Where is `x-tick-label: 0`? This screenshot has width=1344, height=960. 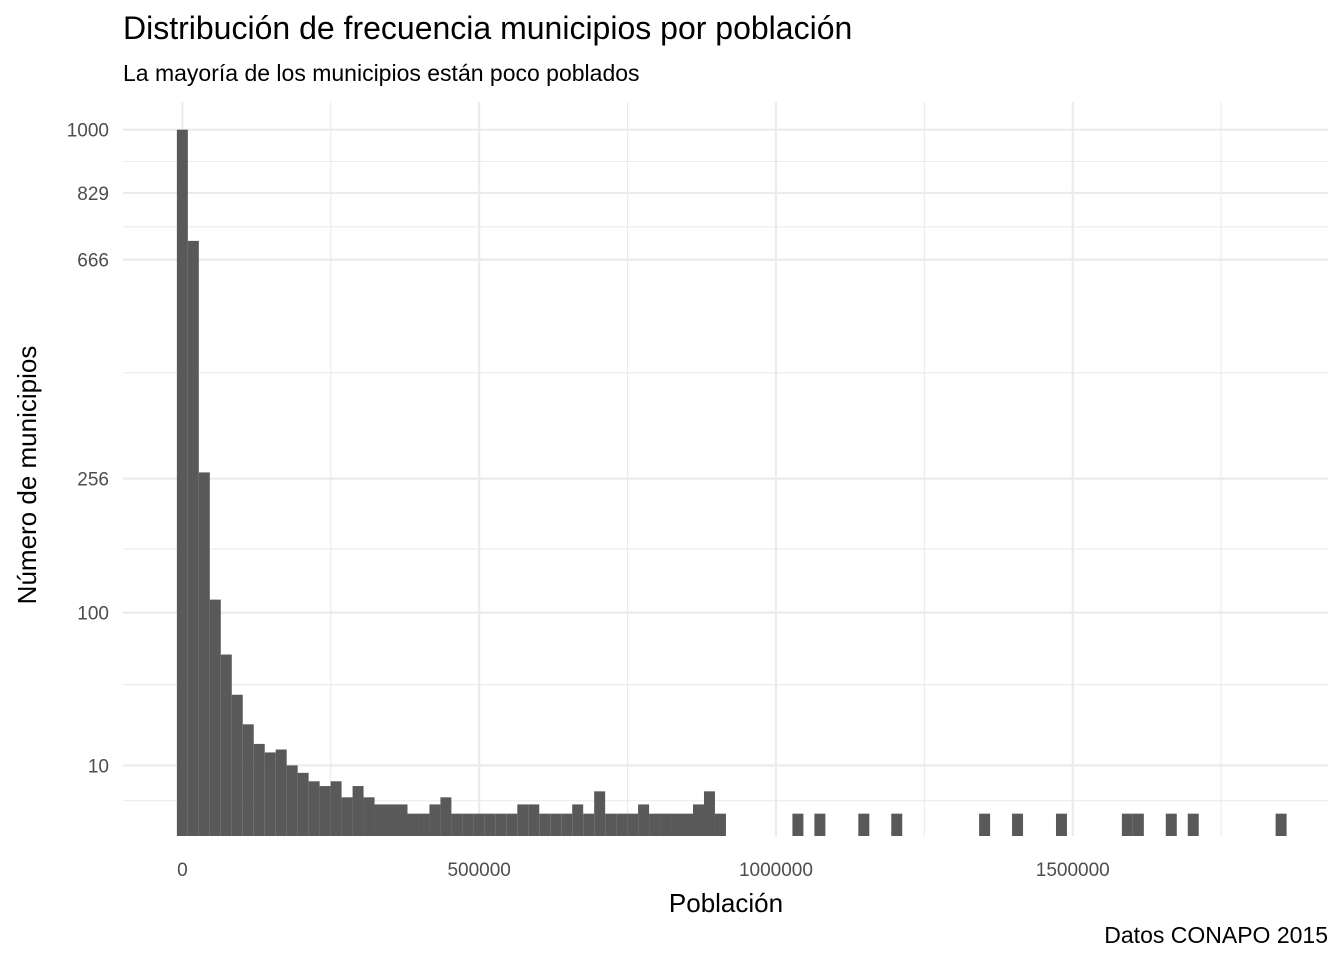
x-tick-label: 0 is located at coordinates (182, 870).